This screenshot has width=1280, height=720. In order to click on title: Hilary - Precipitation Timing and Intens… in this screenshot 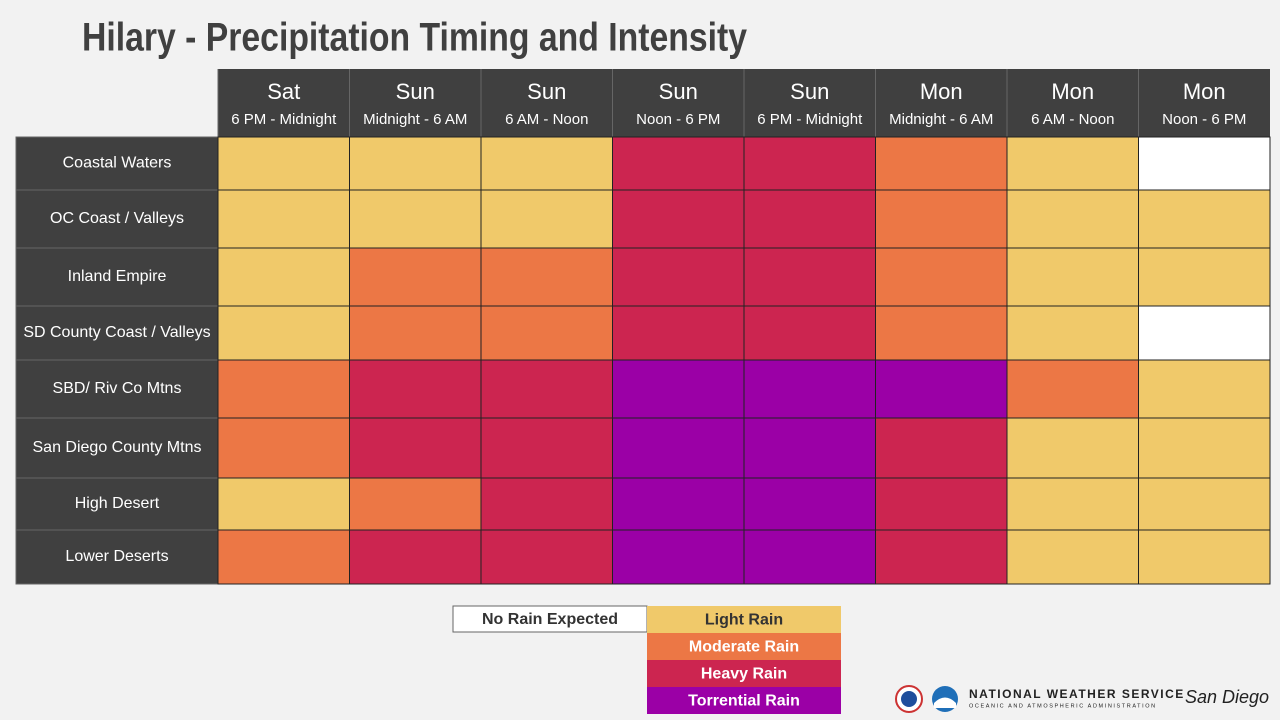, I will do `click(415, 38)`.